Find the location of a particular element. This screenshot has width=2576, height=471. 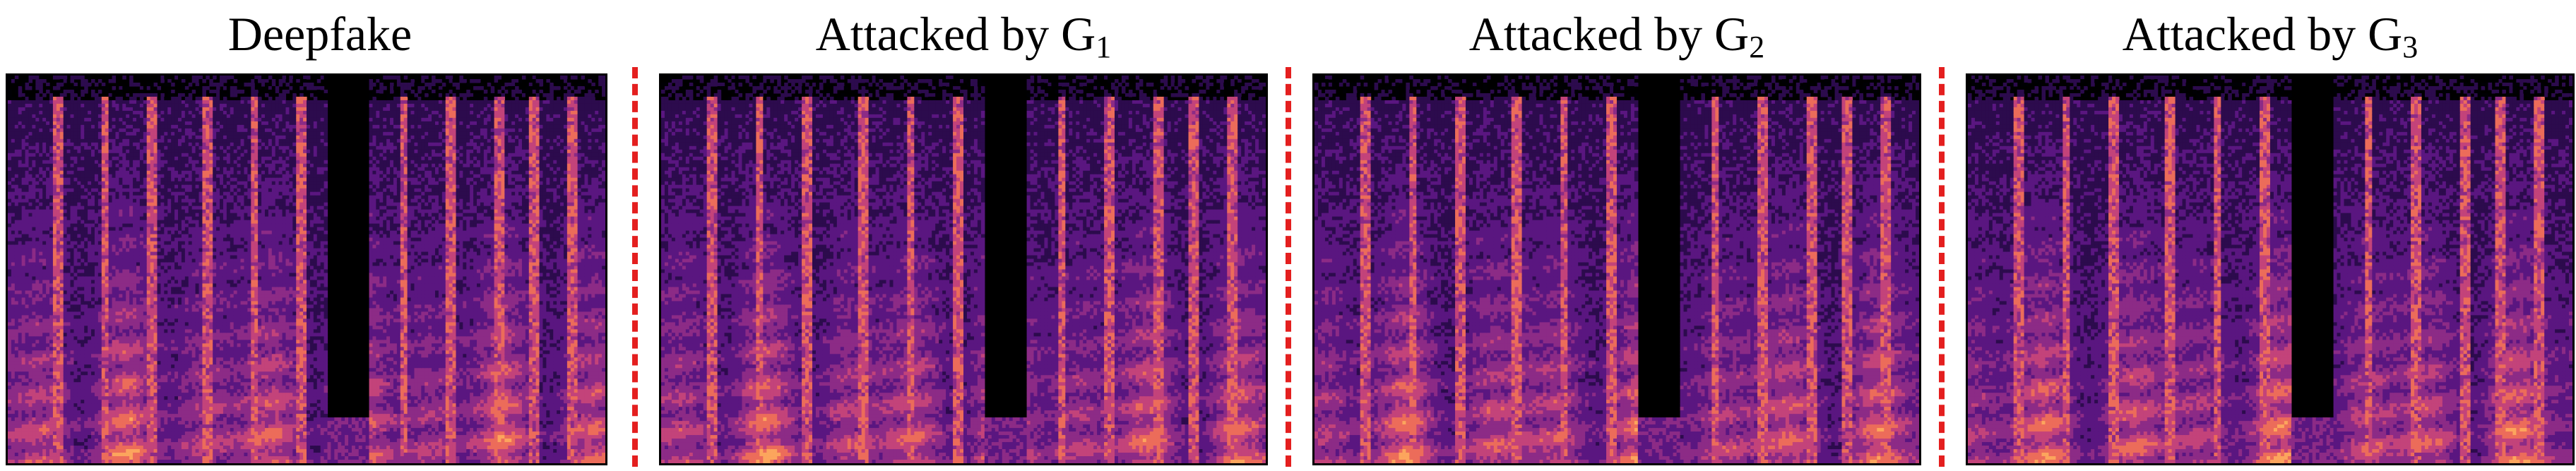

panel-title: Attacked by G2 is located at coordinates (1616, 34).